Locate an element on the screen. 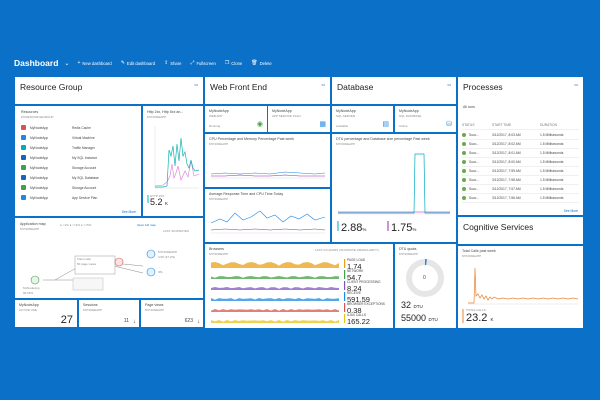  clone-button: ❐ Clone is located at coordinates (233, 63).